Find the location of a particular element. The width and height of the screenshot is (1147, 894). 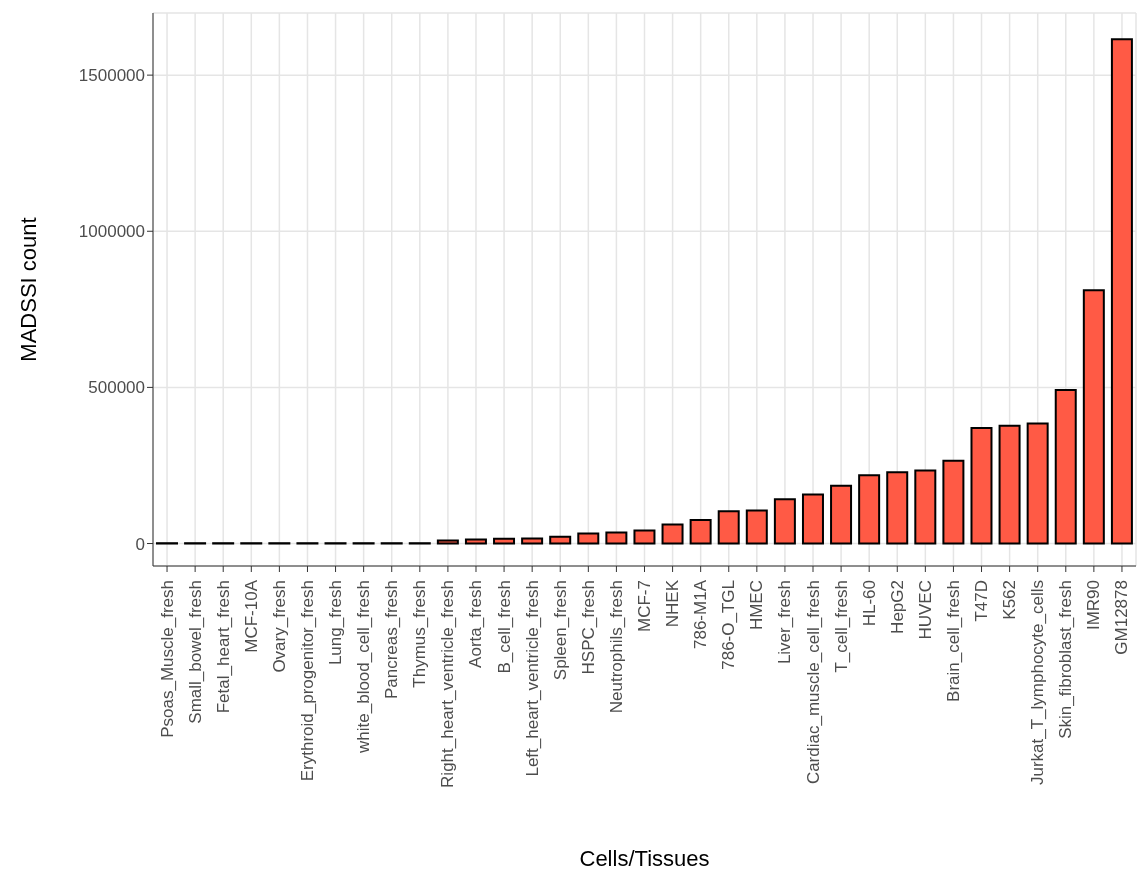

x-tick-label: IMR90 is located at coordinates (1094, 605).